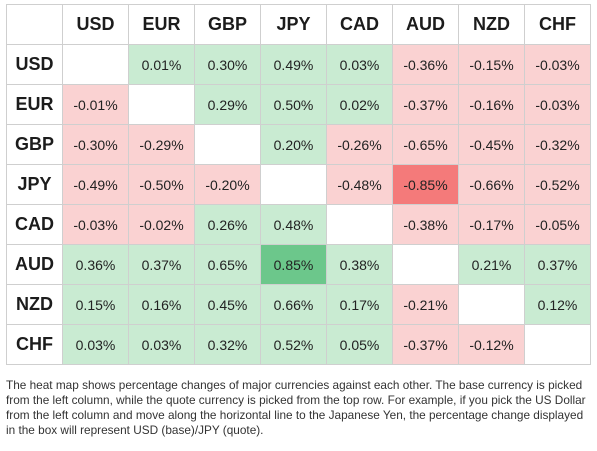 The image size is (597, 451). Describe the element at coordinates (293, 224) in the screenshot. I see `heatmap-cell-cad-jpy: 0.48%` at that location.